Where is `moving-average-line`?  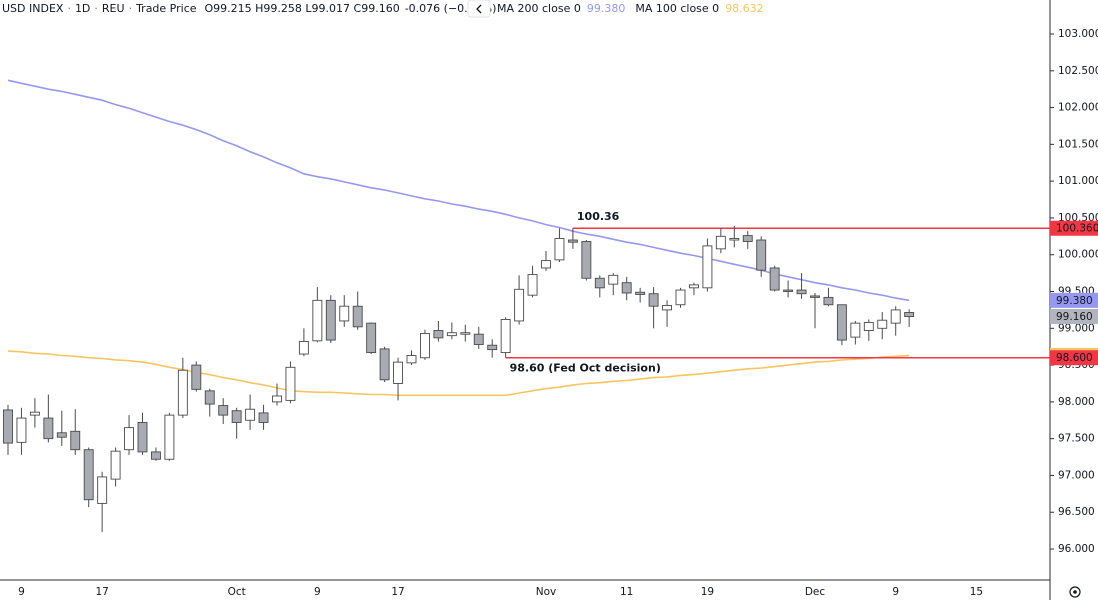
moving-average-line is located at coordinates (458, 373).